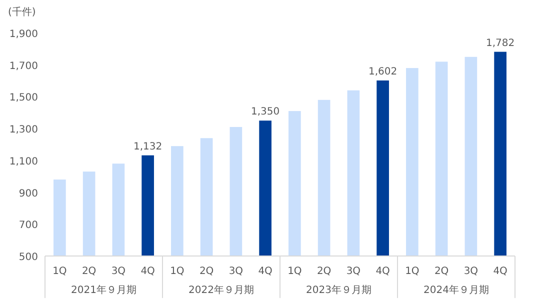  I want to click on y-tick-label: 1,700, so click(23, 66).